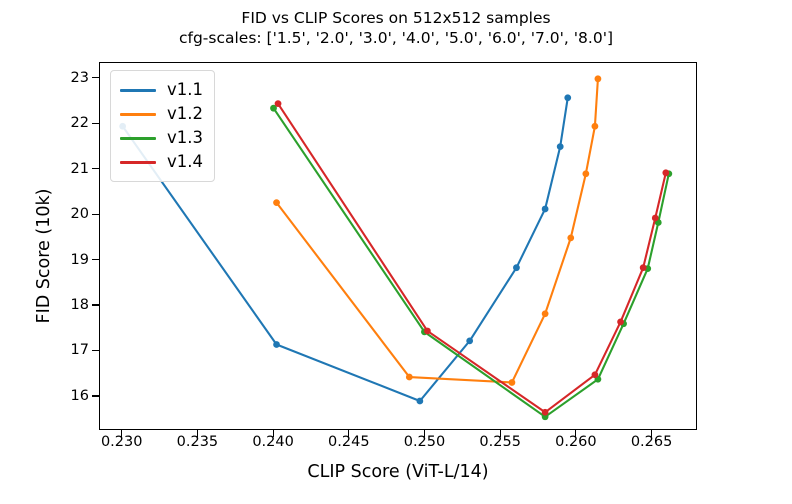  I want to click on x-tick-label: 0.245, so click(349, 442).